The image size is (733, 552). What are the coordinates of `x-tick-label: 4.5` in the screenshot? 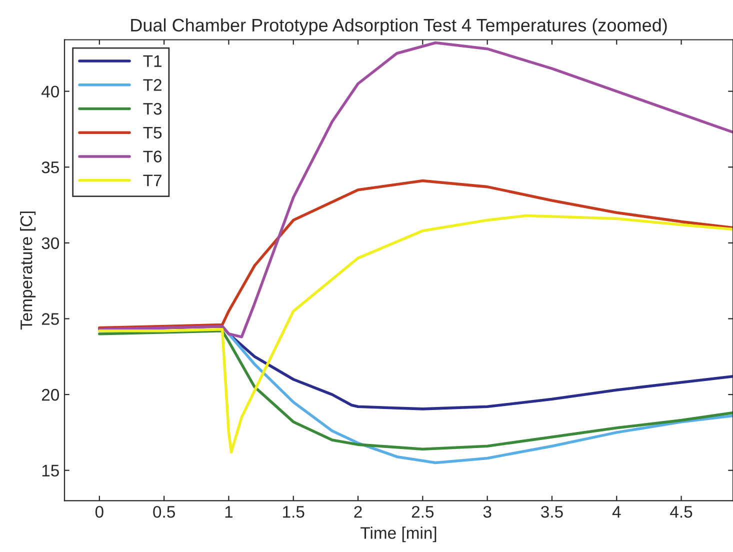 It's located at (681, 512).